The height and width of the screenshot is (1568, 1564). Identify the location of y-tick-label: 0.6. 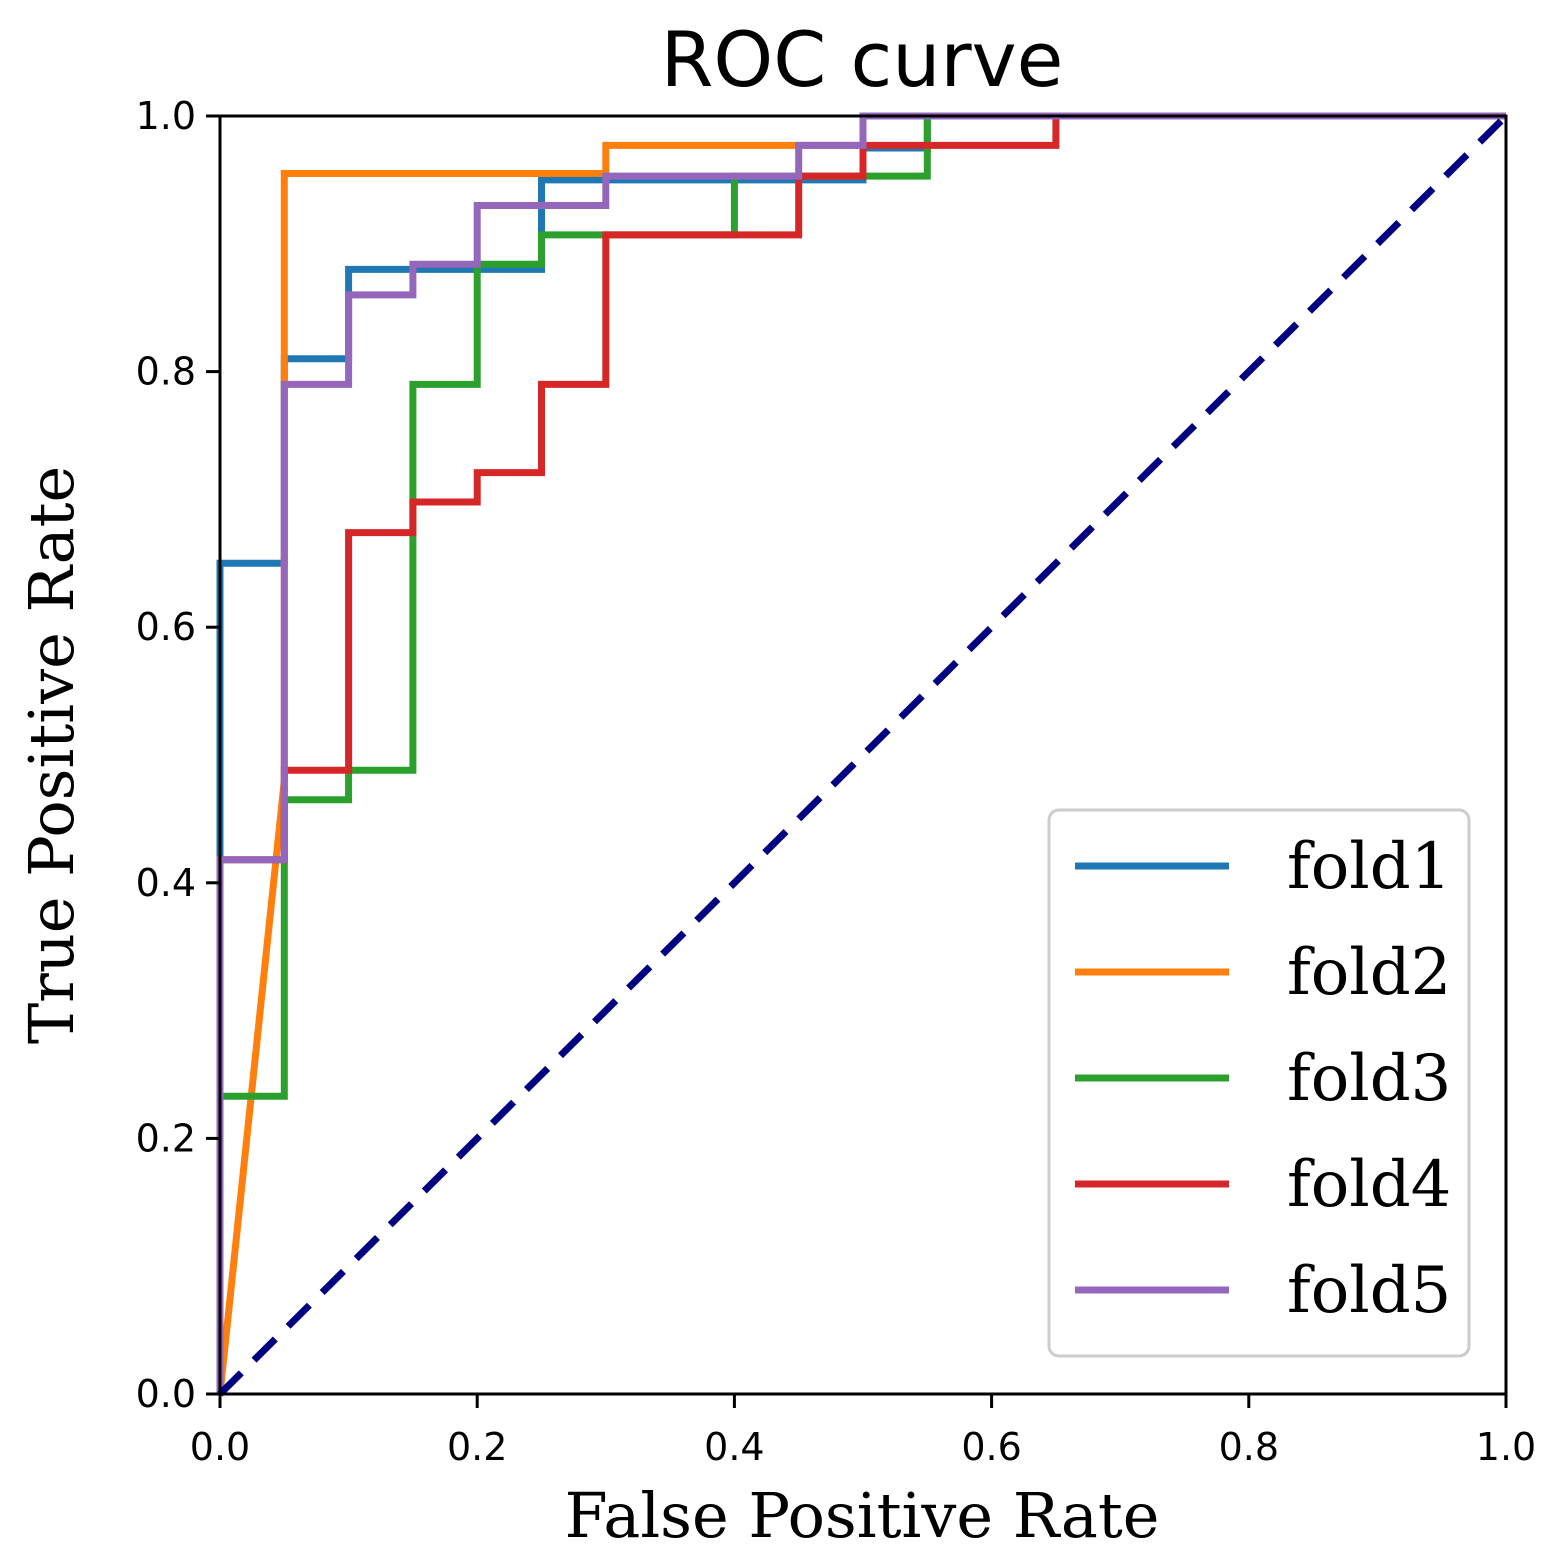
(166, 627).